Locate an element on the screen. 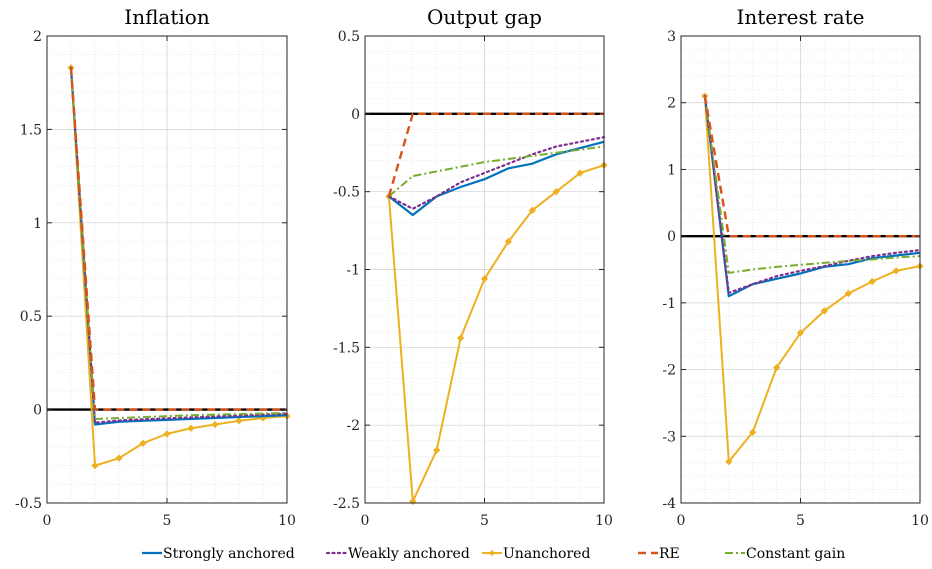 The image size is (932, 569). legend-item-weakly-anchored: Weakly anchored is located at coordinates (397, 554).